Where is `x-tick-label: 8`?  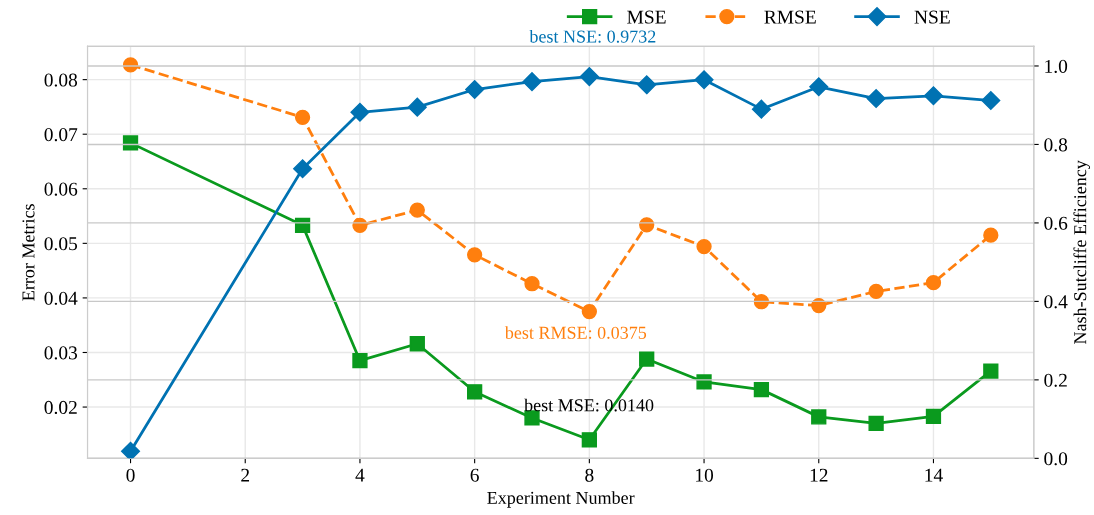
x-tick-label: 8 is located at coordinates (589, 475).